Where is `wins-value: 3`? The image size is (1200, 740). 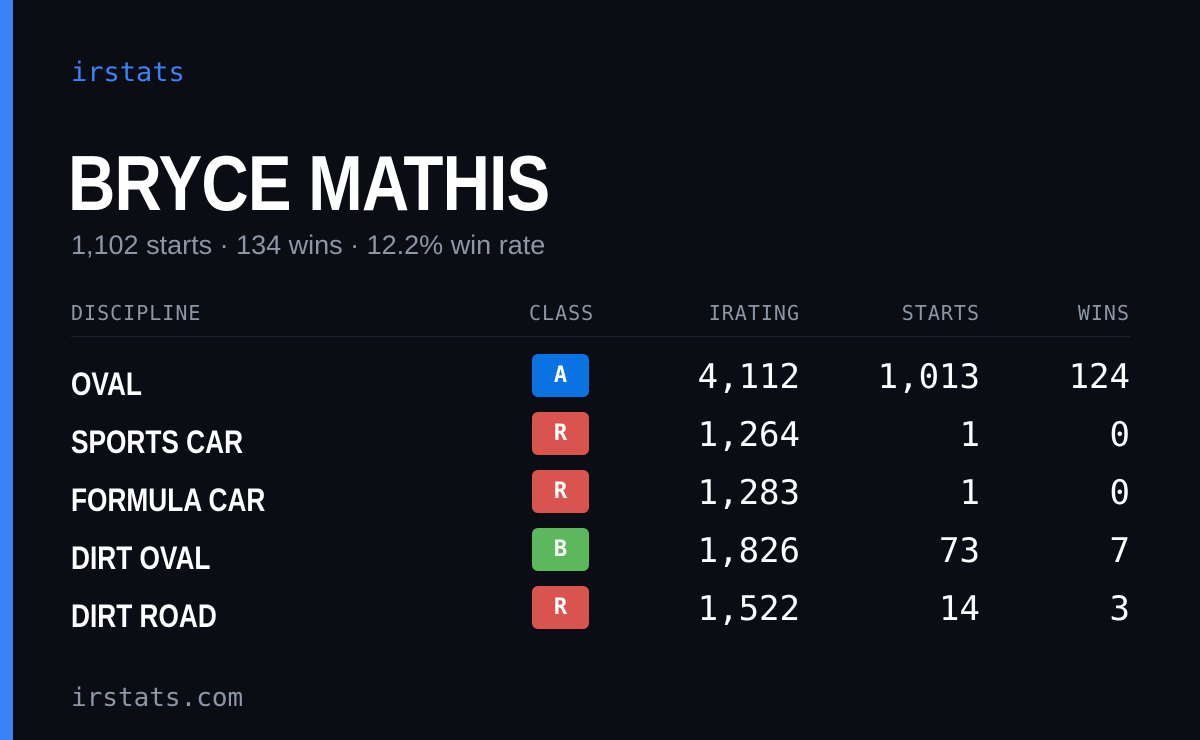 wins-value: 3 is located at coordinates (1119, 609).